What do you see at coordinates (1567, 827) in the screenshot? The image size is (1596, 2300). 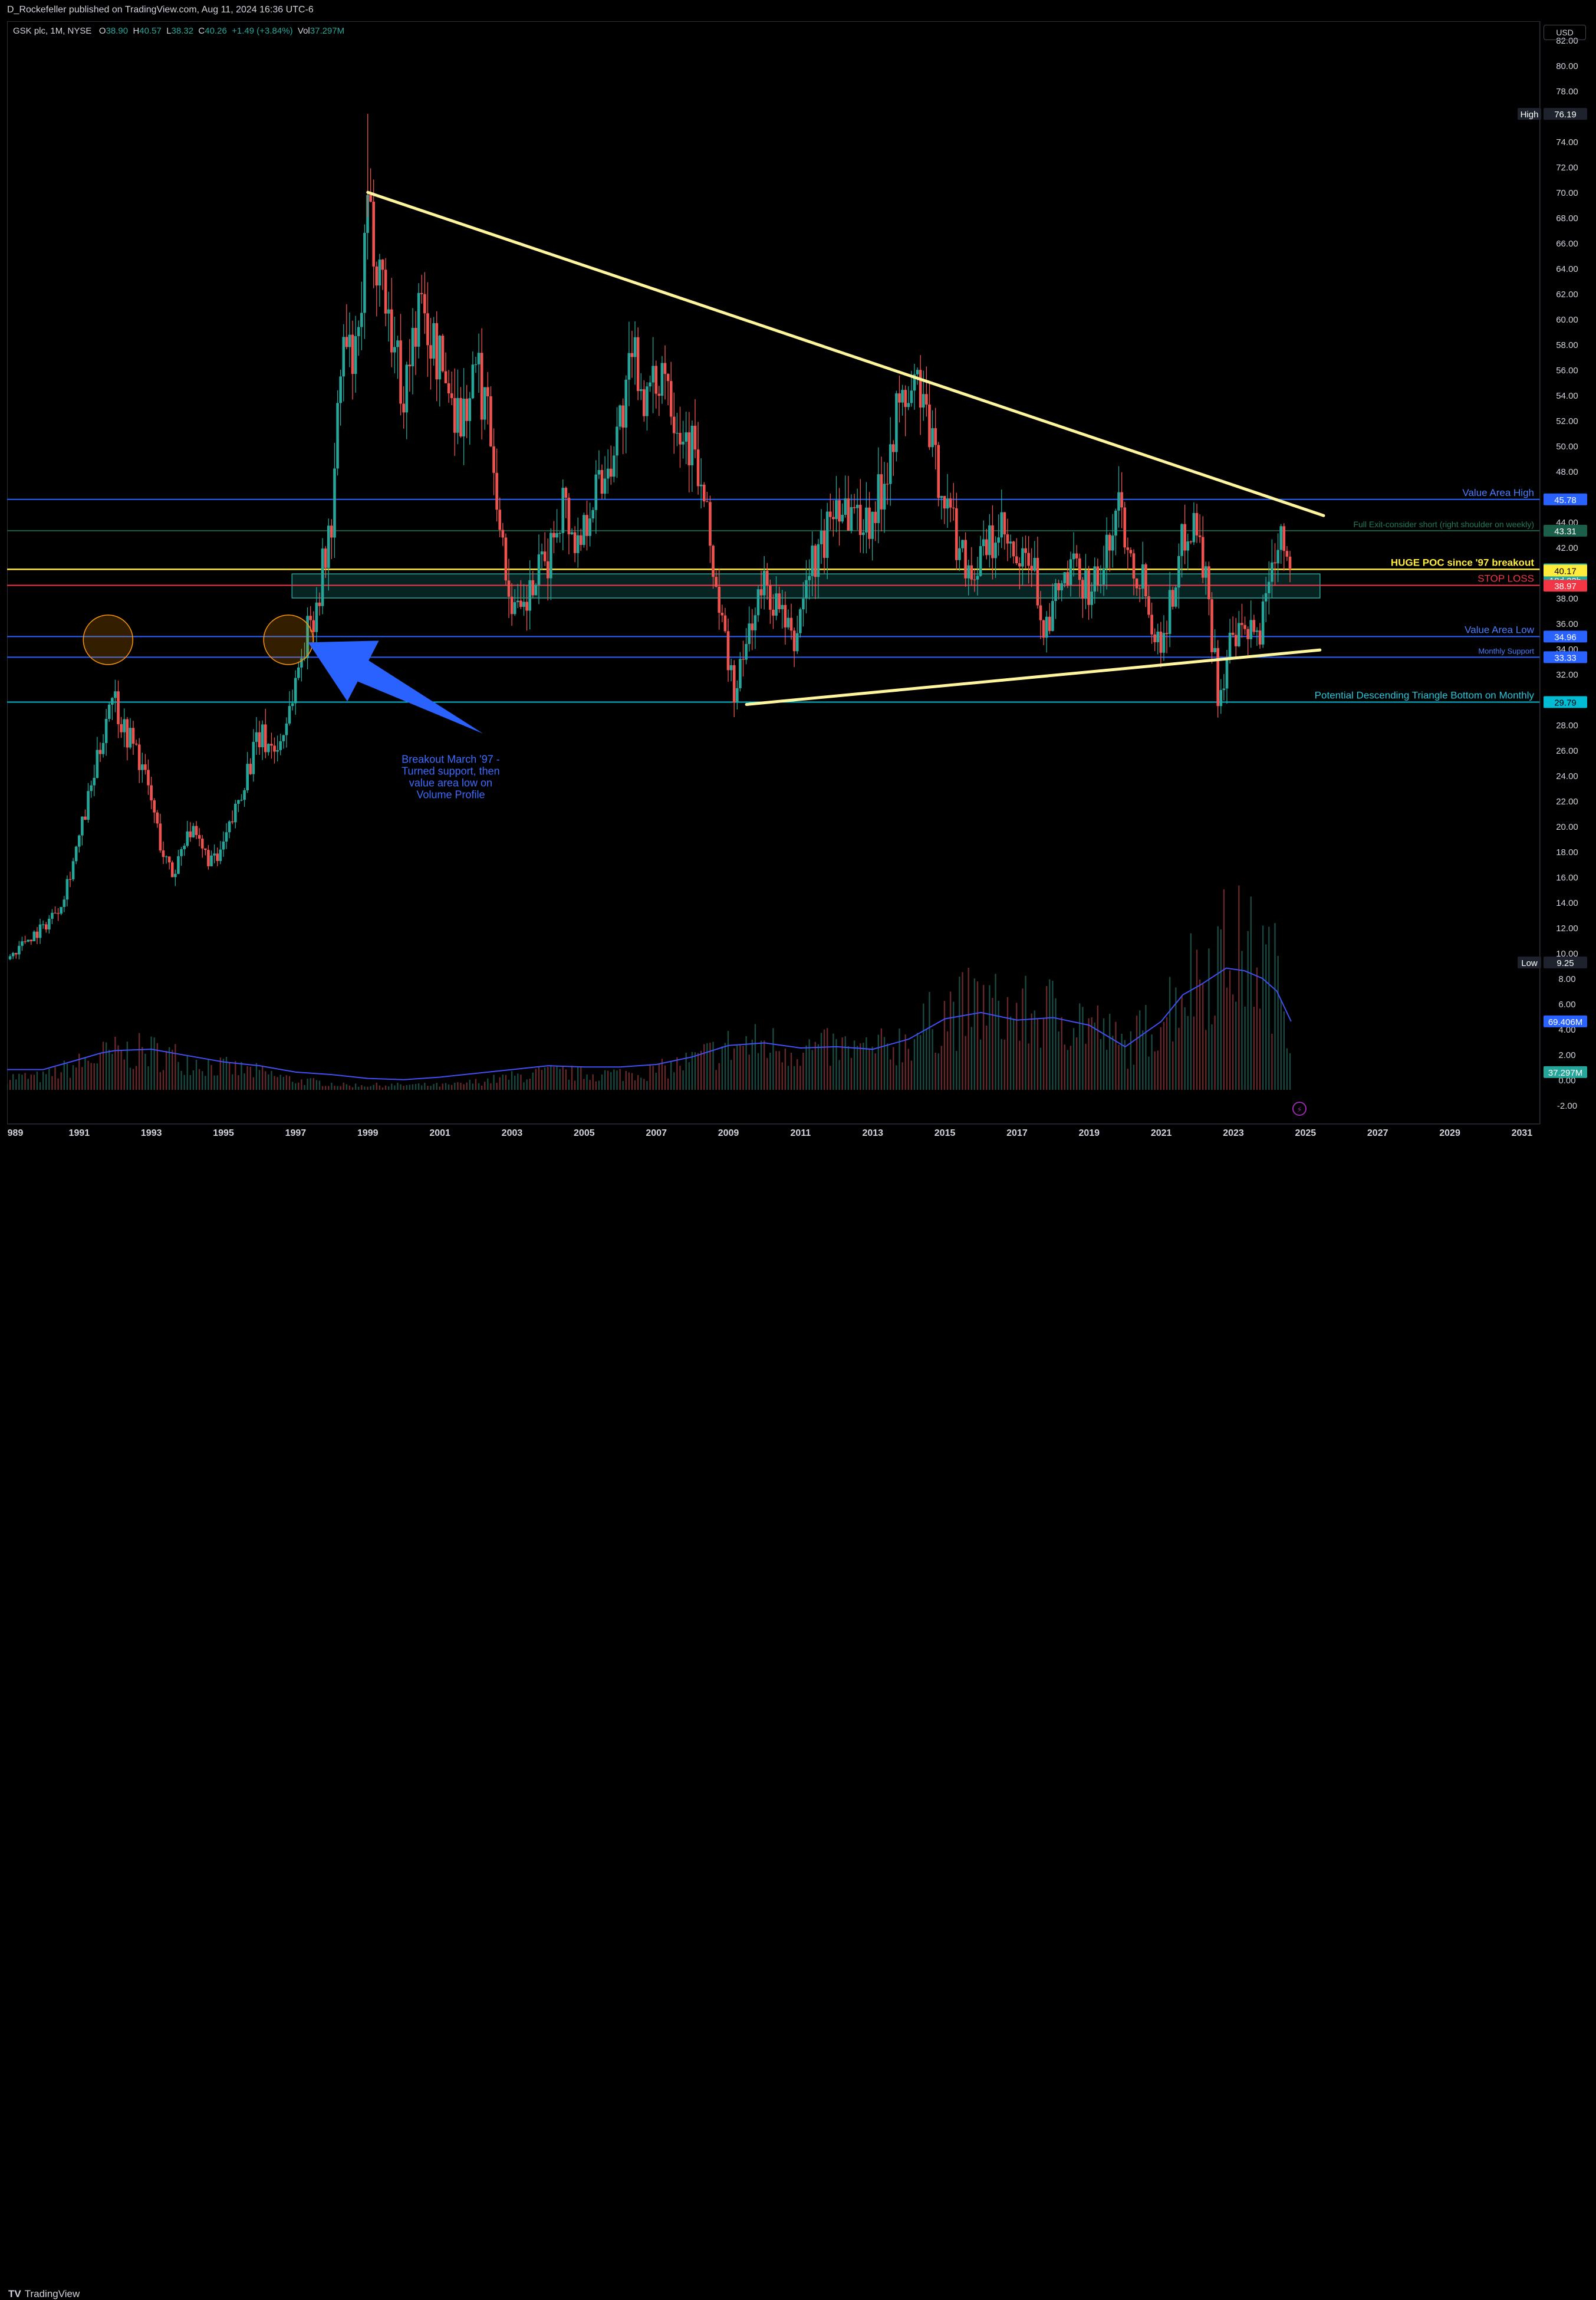 I see `y-tick-label: 20.00` at bounding box center [1567, 827].